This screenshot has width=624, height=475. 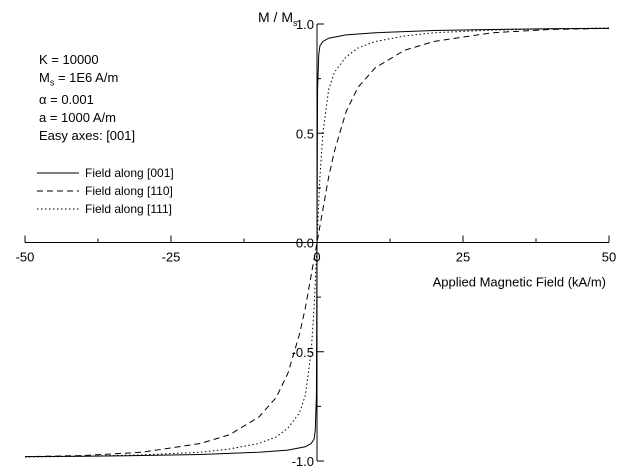 What do you see at coordinates (79, 79) in the screenshot?
I see `param-ms: Ms = 1E6 A/m` at bounding box center [79, 79].